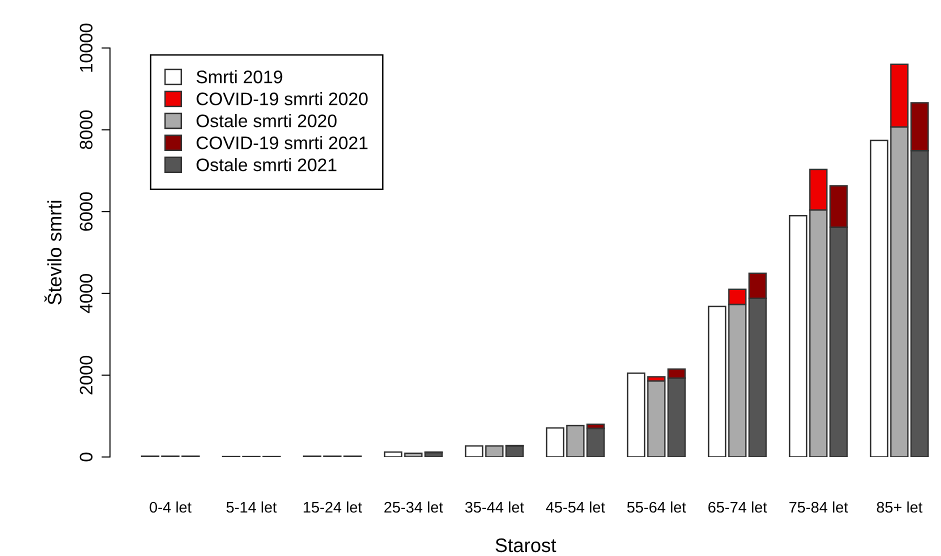  Describe the element at coordinates (86, 130) in the screenshot. I see `y-tick-label: 8000` at that location.